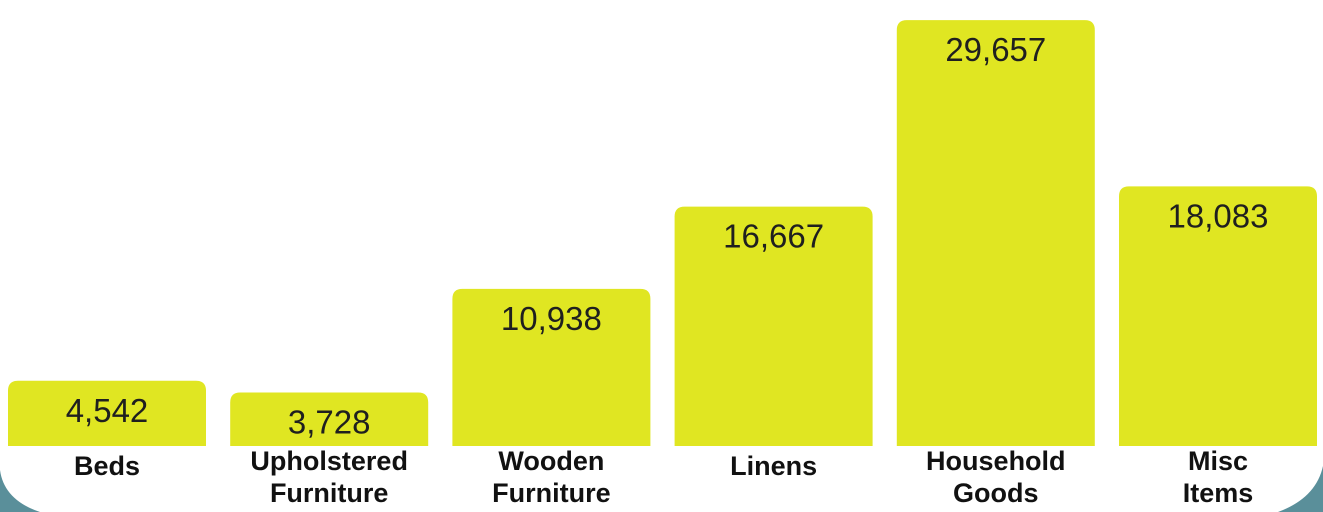 This screenshot has width=1323, height=512. What do you see at coordinates (551, 493) in the screenshot?
I see `category-label-2-line-1: Furniture` at bounding box center [551, 493].